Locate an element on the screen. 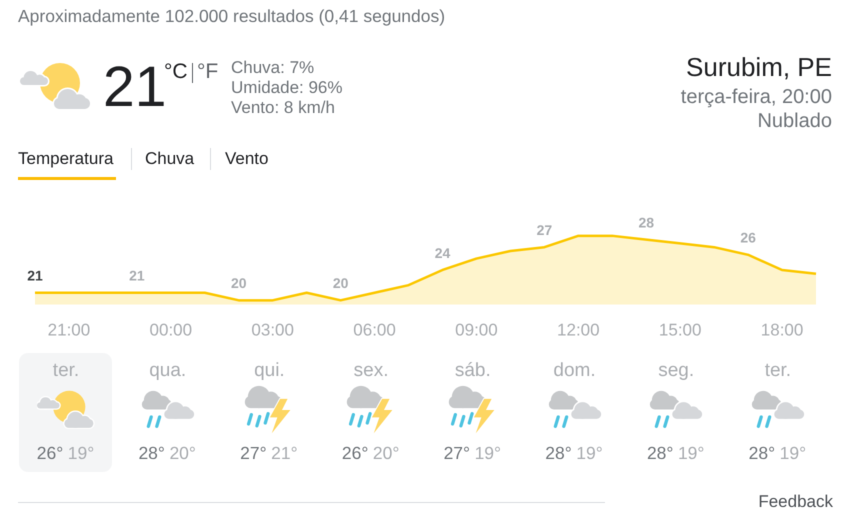 This screenshot has height=527, width=843. text: Vento is located at coordinates (246, 159).